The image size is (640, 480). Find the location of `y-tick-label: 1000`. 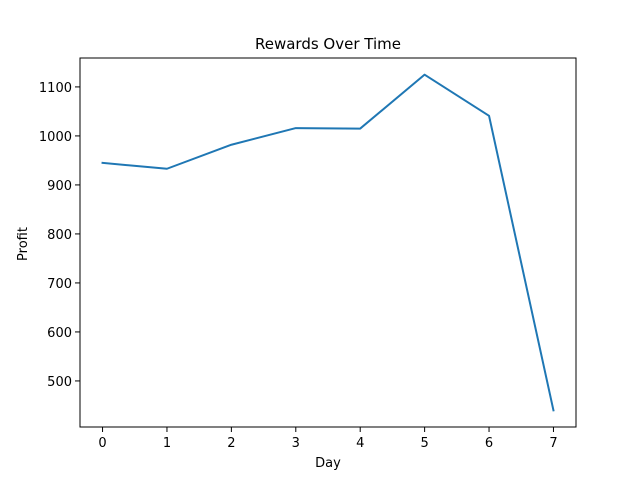

y-tick-label: 1000 is located at coordinates (55, 137).